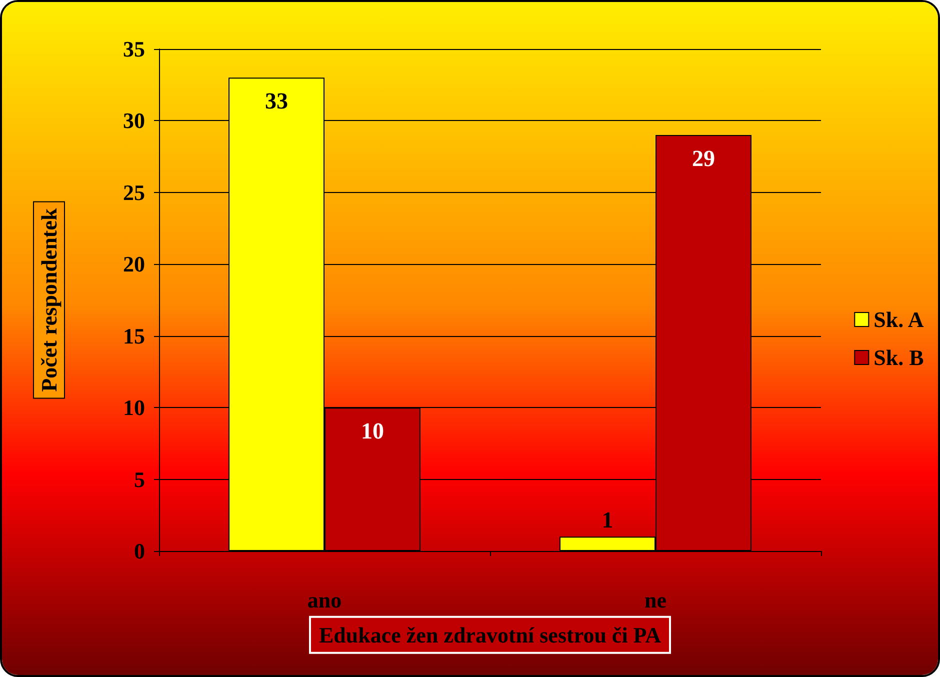 This screenshot has height=677, width=940. Describe the element at coordinates (372, 431) in the screenshot. I see `data-label: 10` at that location.